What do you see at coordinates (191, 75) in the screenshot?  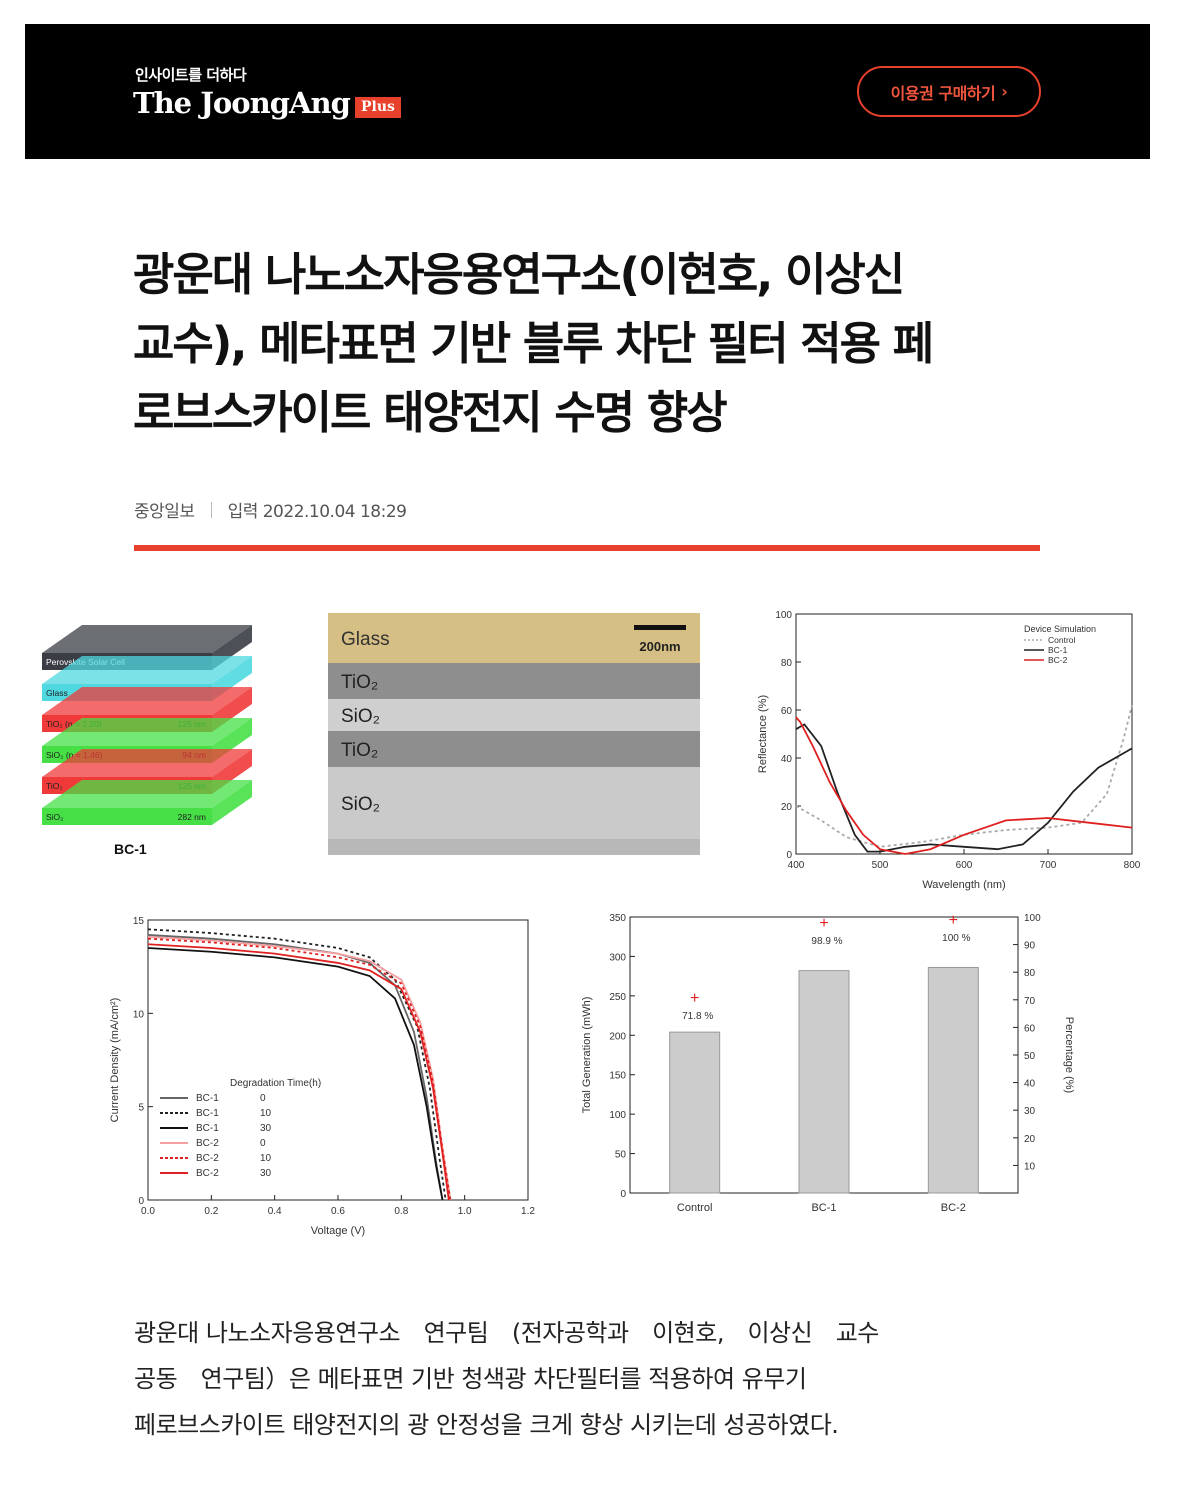 I see `tagline: 인사이트를 더하다` at bounding box center [191, 75].